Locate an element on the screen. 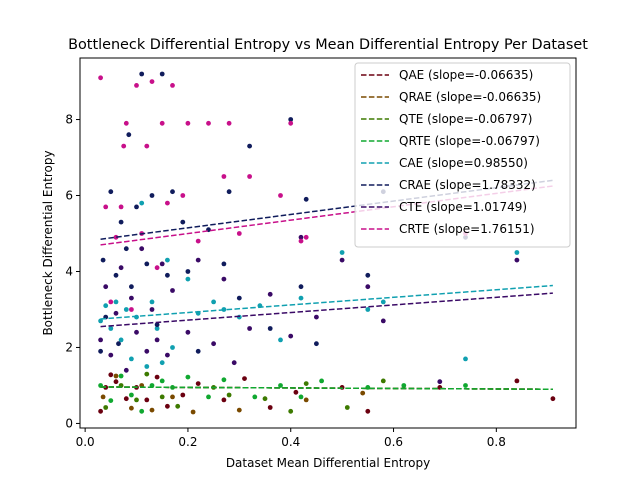  y-tick-label: 8 is located at coordinates (69, 120).